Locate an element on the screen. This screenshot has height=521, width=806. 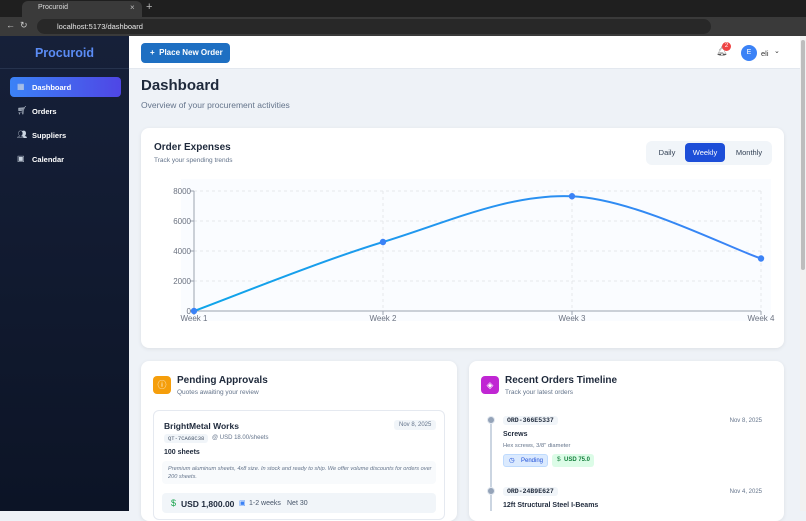
nav-icon: ▦ is located at coordinates (21, 86).